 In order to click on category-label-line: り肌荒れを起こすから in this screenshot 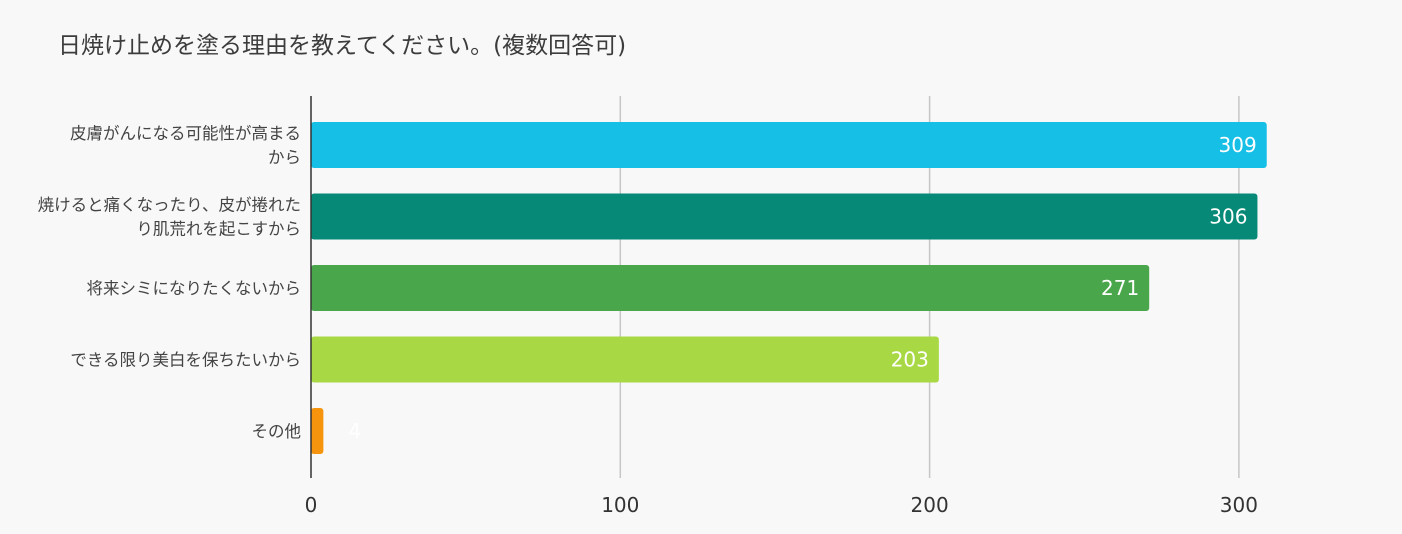, I will do `click(218, 229)`.